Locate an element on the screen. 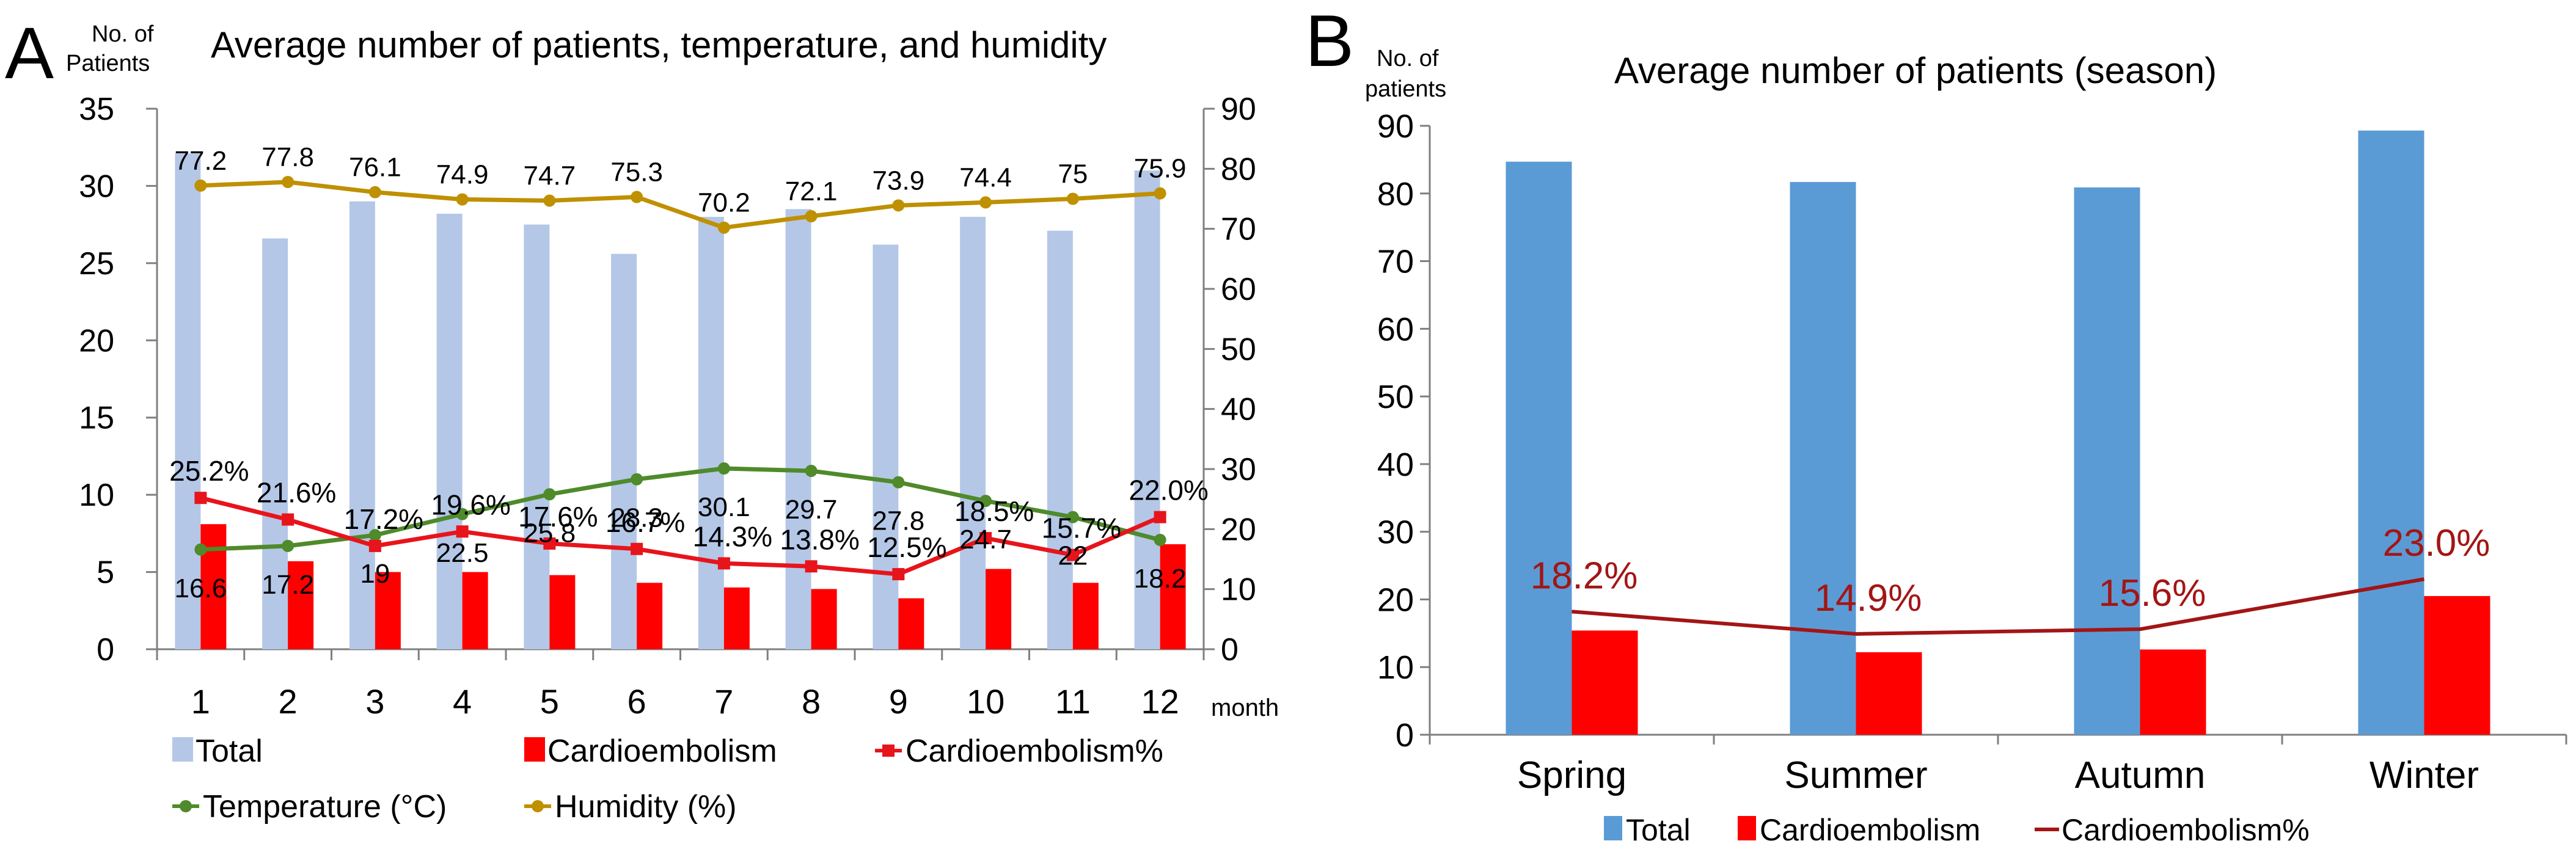 This screenshot has width=2576, height=863. panel-a-y-tick-label: 30 is located at coordinates (96, 186).